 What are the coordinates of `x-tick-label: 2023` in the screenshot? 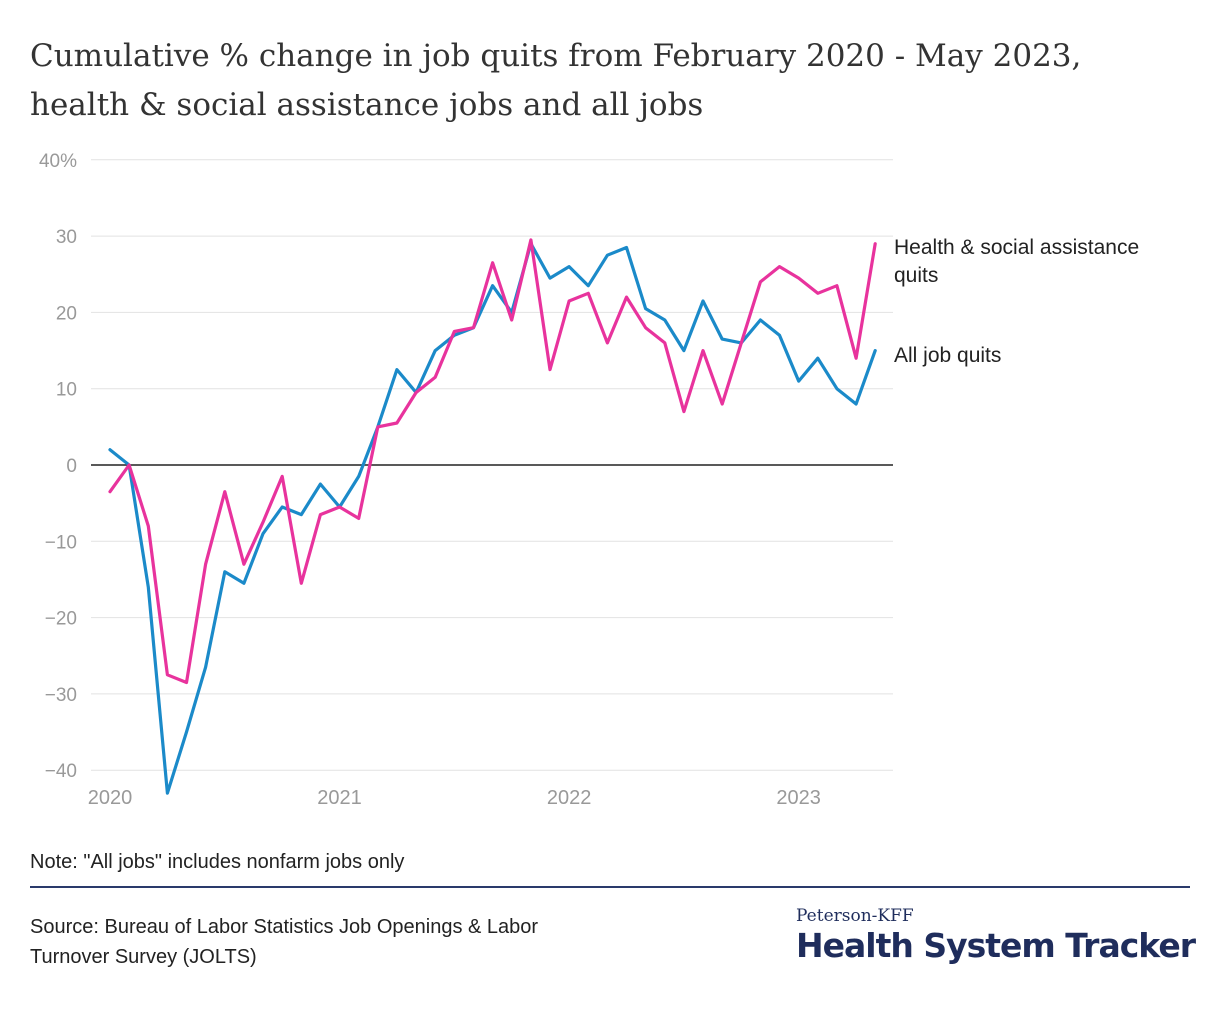 It's located at (798, 798).